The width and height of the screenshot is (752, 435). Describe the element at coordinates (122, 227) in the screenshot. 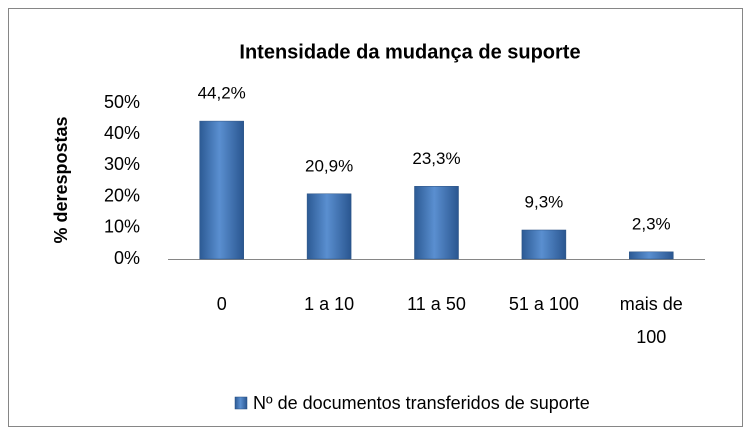

I see `y-tick-label: 10%` at that location.